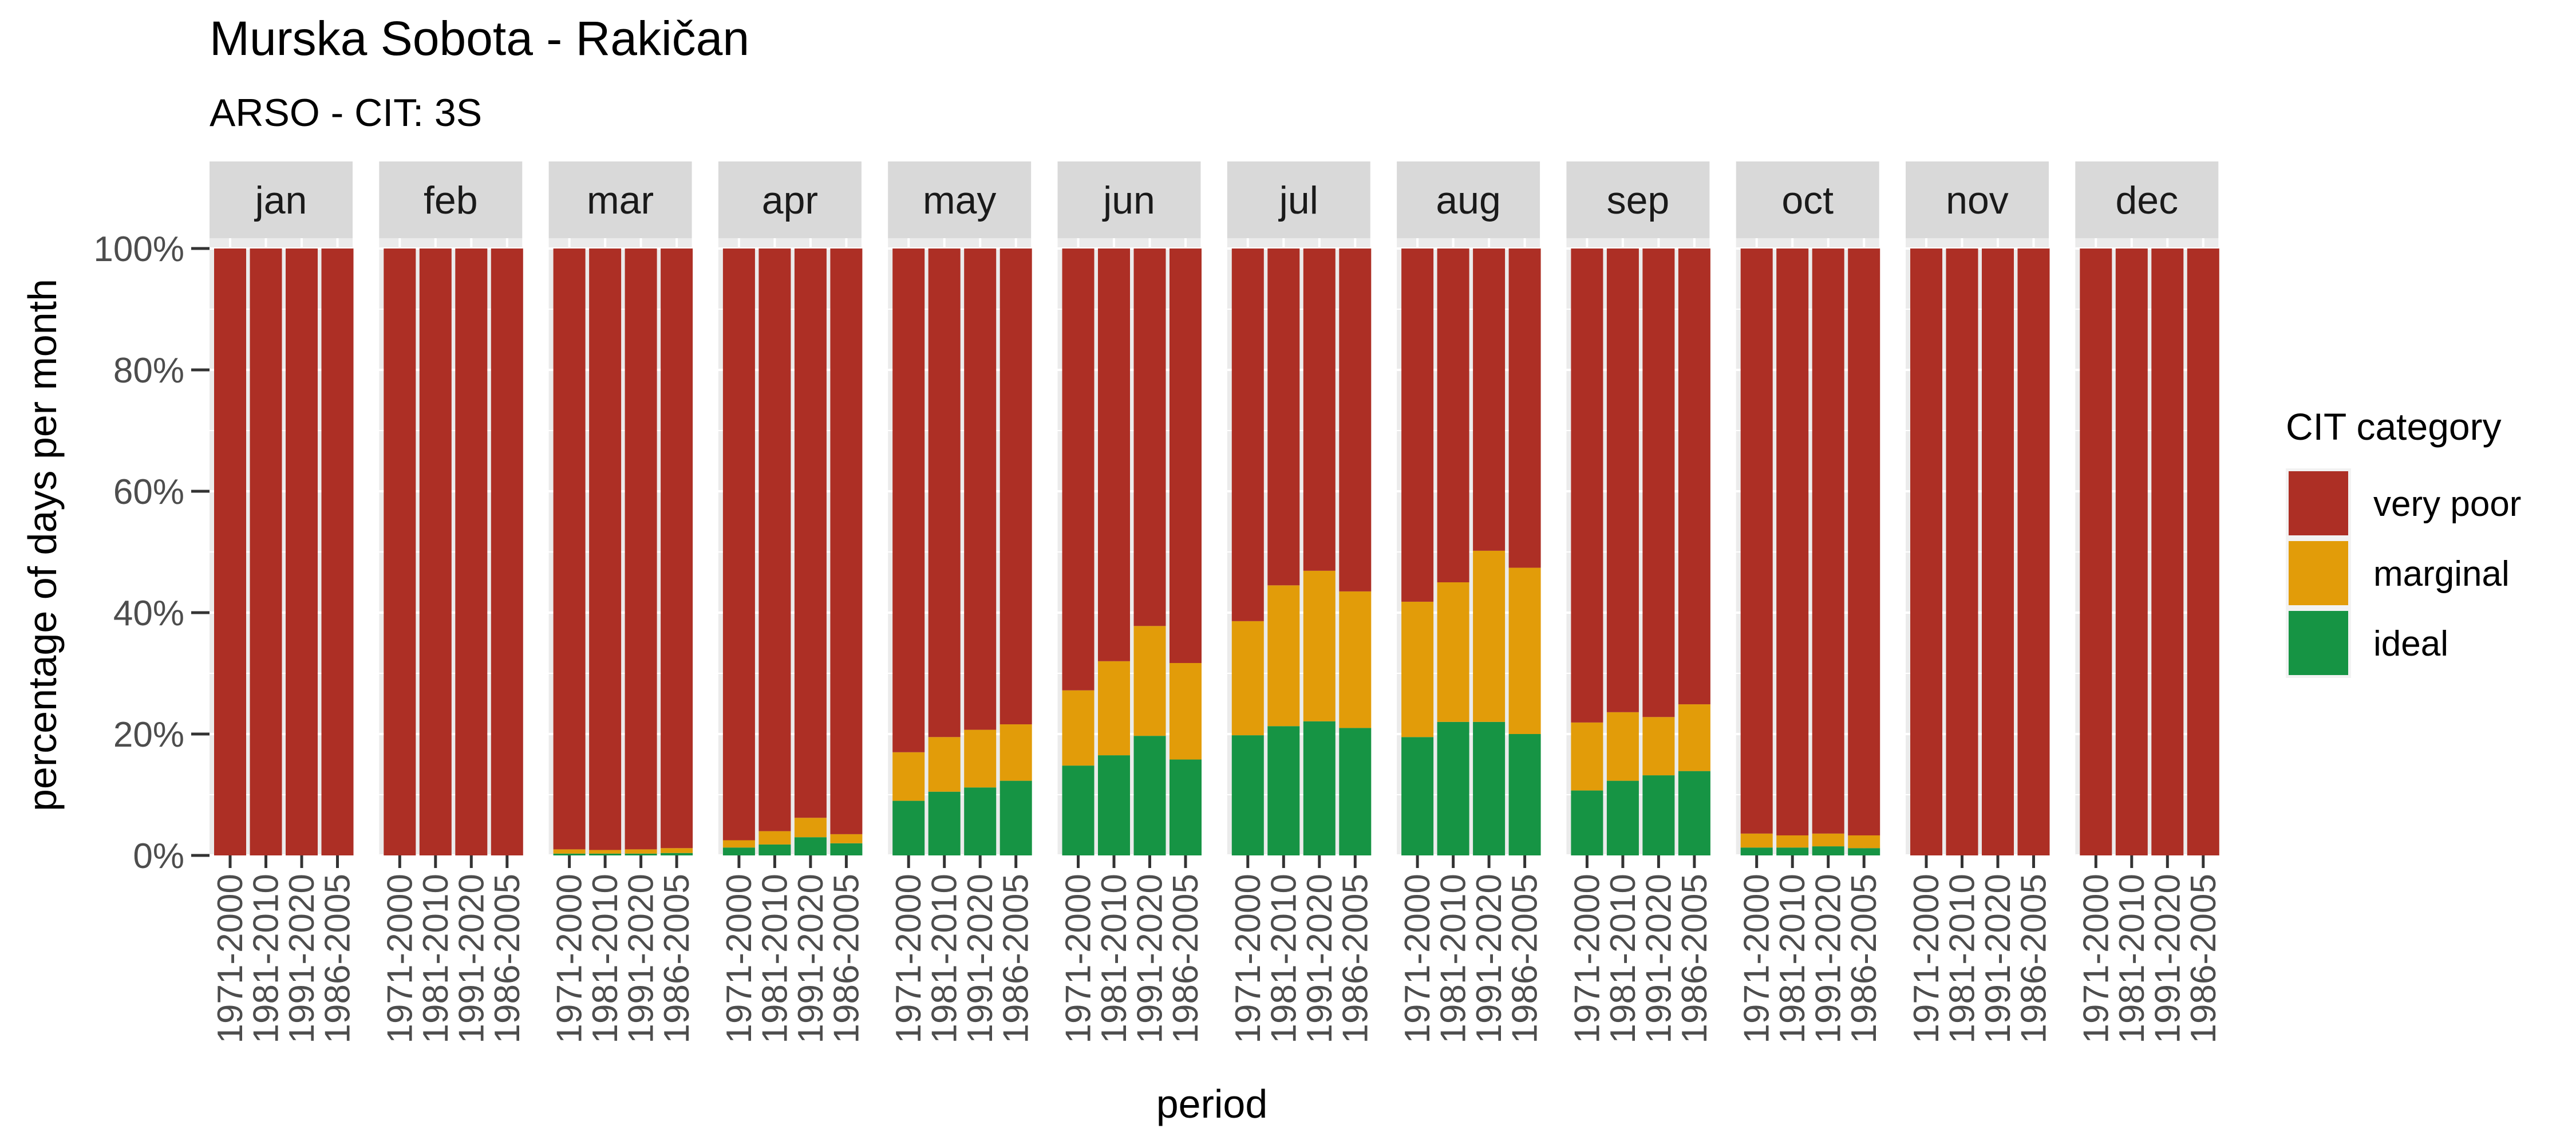  What do you see at coordinates (346, 113) in the screenshot?
I see `chart-subtitle: ARSO - CIT: 3S` at bounding box center [346, 113].